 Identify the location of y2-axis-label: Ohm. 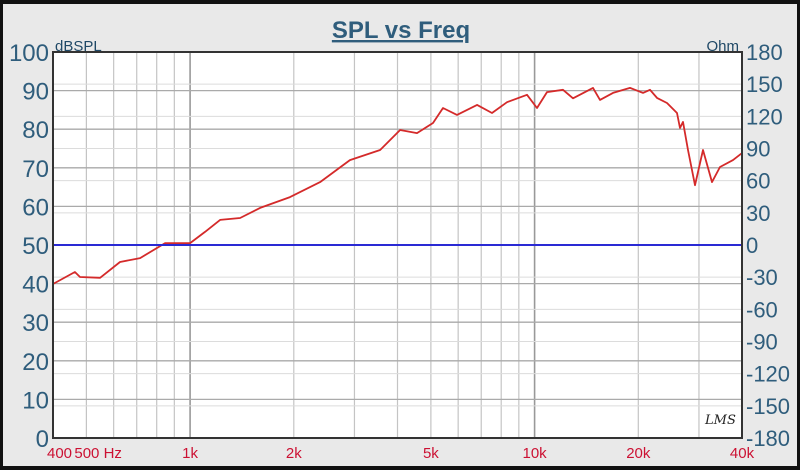
(722, 46).